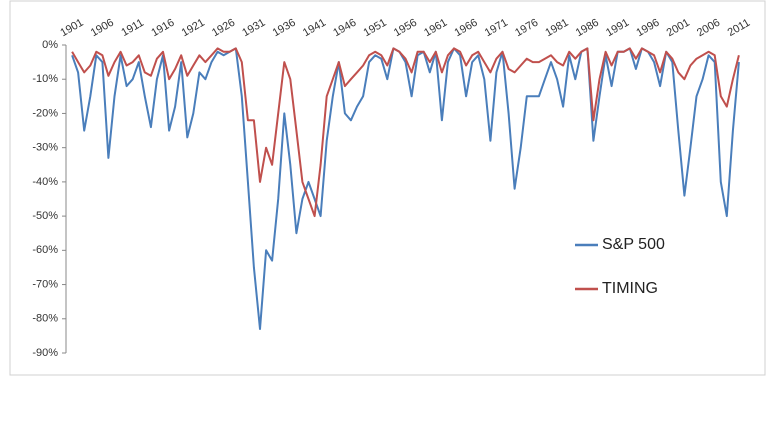  What do you see at coordinates (45, 319) in the screenshot?
I see `y-tick-label: -80%` at bounding box center [45, 319].